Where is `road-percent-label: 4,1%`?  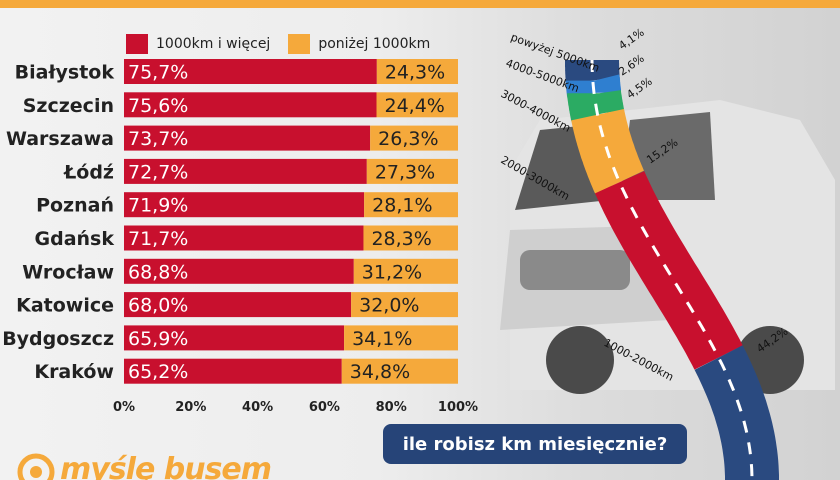 road-percent-label: 4,1% is located at coordinates (631, 39).